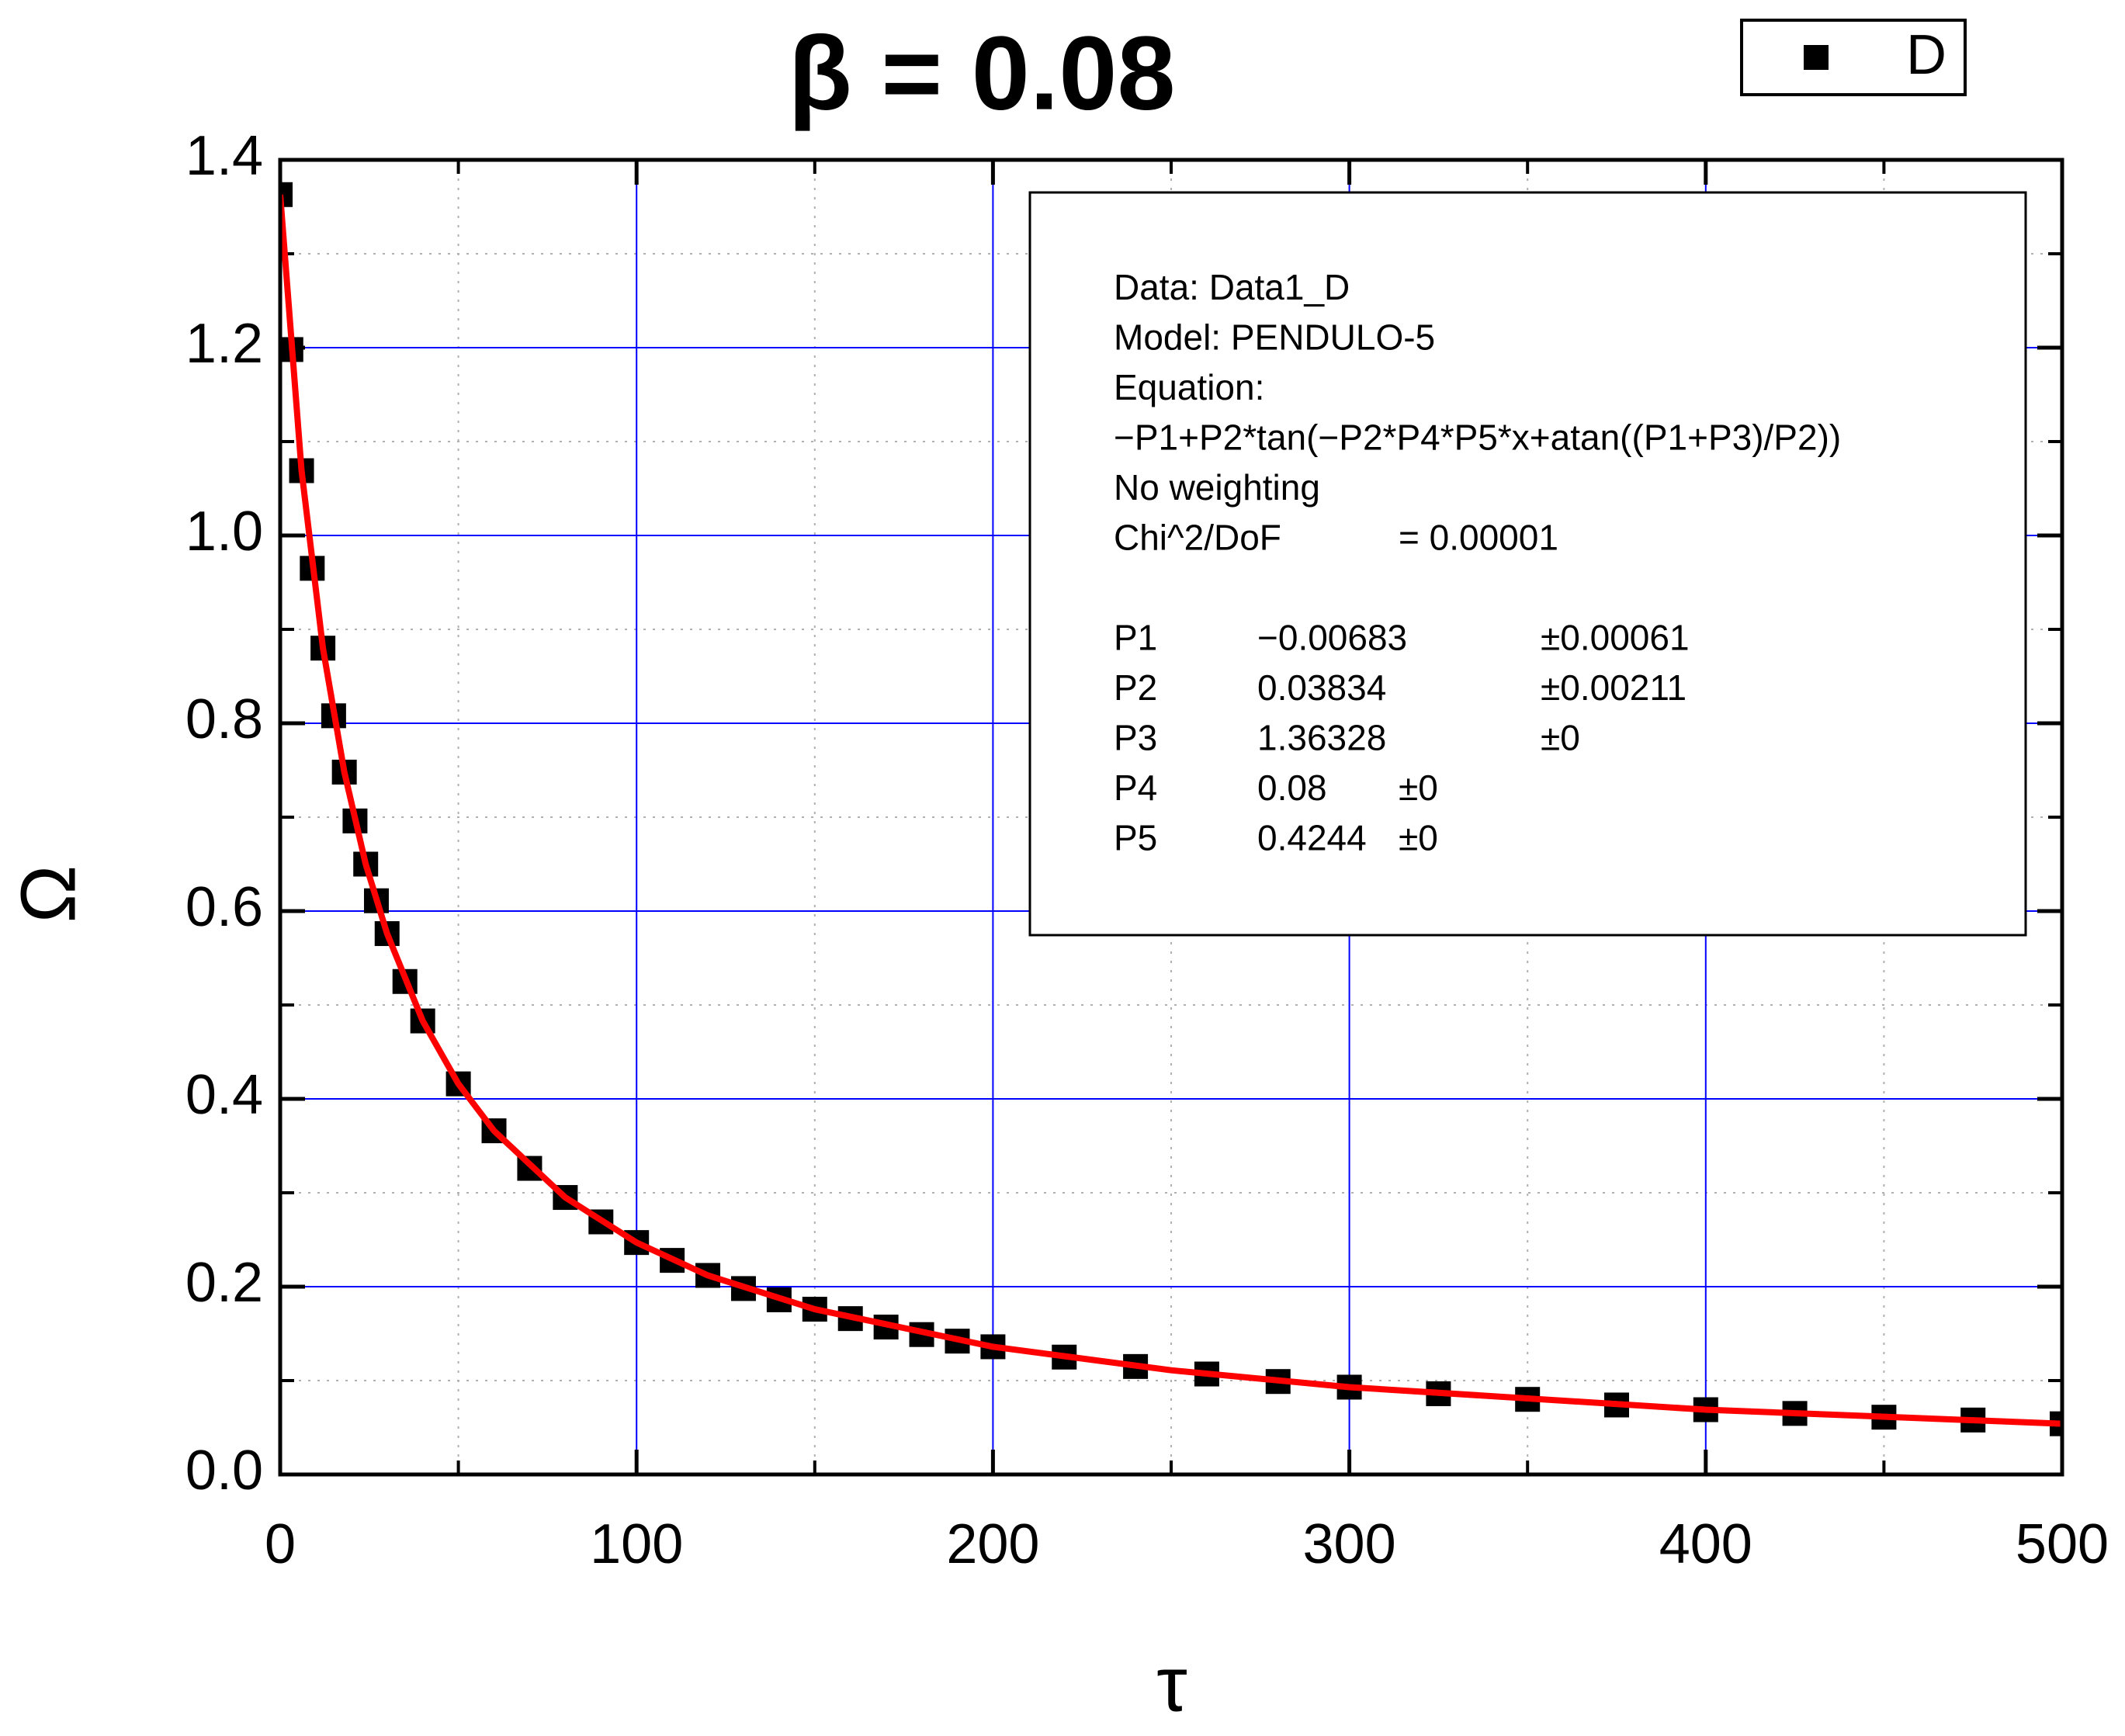 The height and width of the screenshot is (1736, 2125). What do you see at coordinates (1135, 687) in the screenshot?
I see `param-name: P2` at bounding box center [1135, 687].